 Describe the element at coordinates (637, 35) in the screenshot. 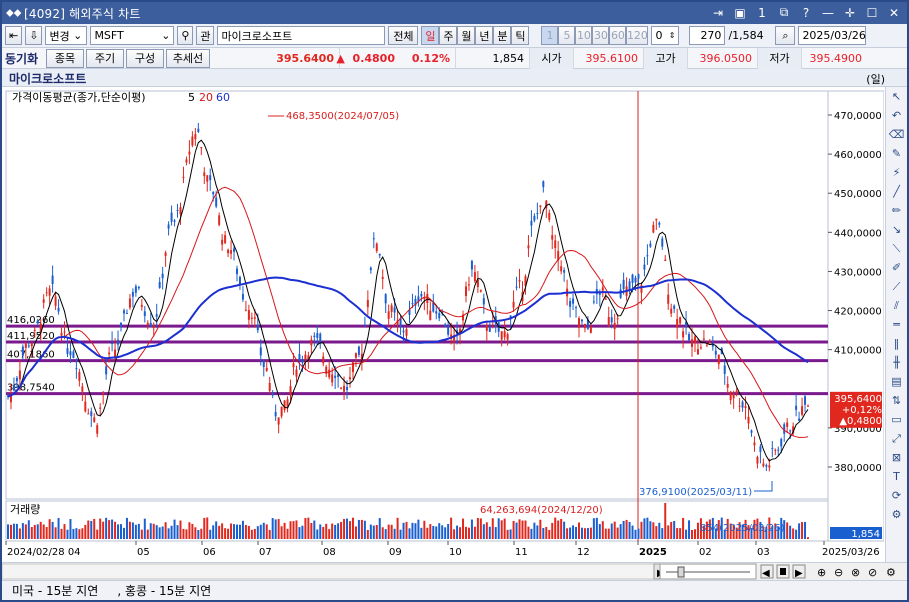

I see `interval-button-5: 120` at that location.